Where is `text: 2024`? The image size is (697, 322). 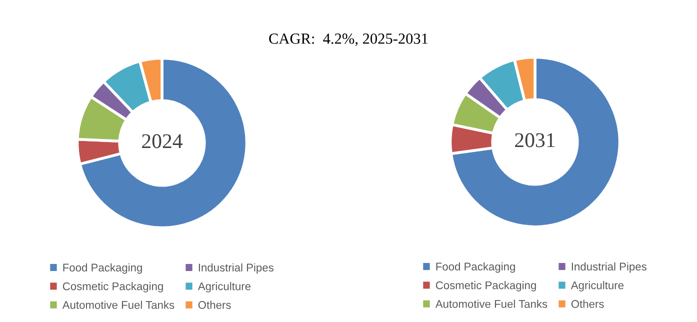 text: 2024 is located at coordinates (162, 141).